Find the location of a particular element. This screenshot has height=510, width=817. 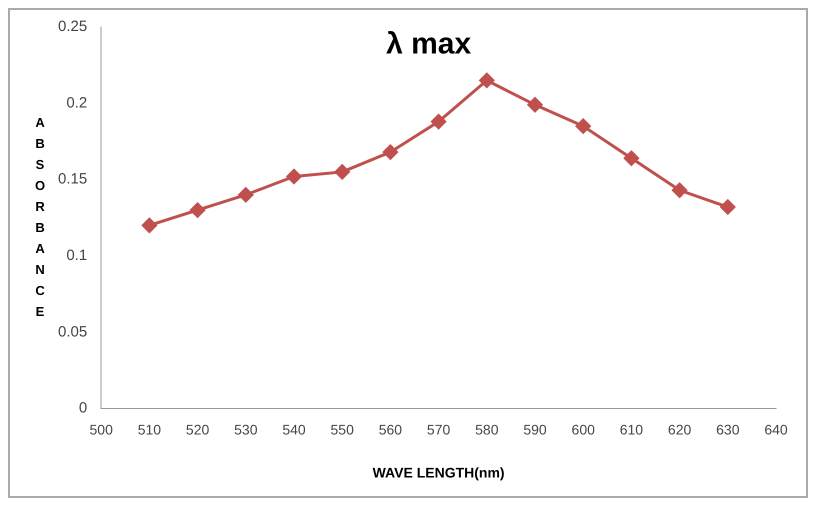

x-tick-label: 590 is located at coordinates (535, 430).